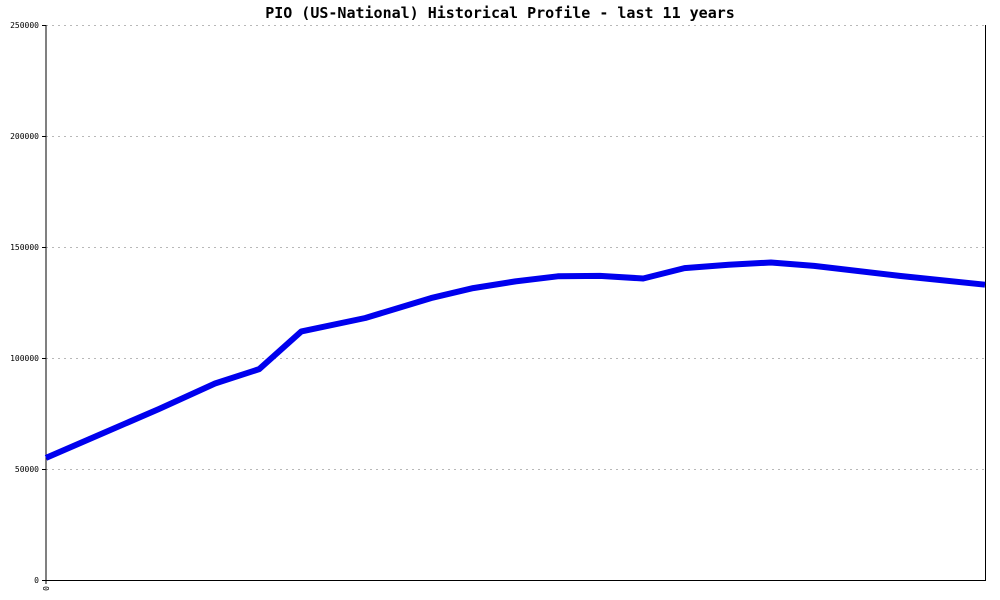 The image size is (1000, 600). I want to click on x-tick-labels: 0, so click(46, 585).